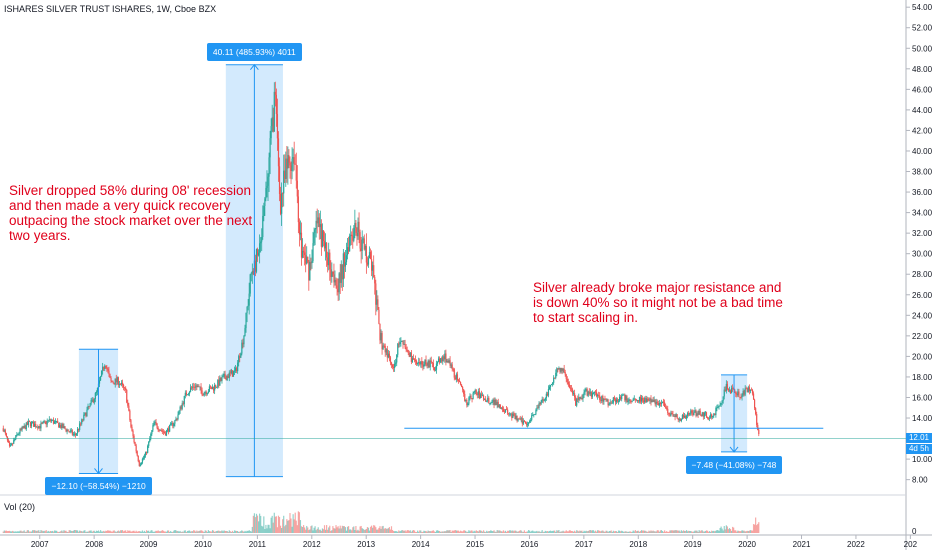  What do you see at coordinates (203, 544) in the screenshot?
I see `x-tick-label: 2010` at bounding box center [203, 544].